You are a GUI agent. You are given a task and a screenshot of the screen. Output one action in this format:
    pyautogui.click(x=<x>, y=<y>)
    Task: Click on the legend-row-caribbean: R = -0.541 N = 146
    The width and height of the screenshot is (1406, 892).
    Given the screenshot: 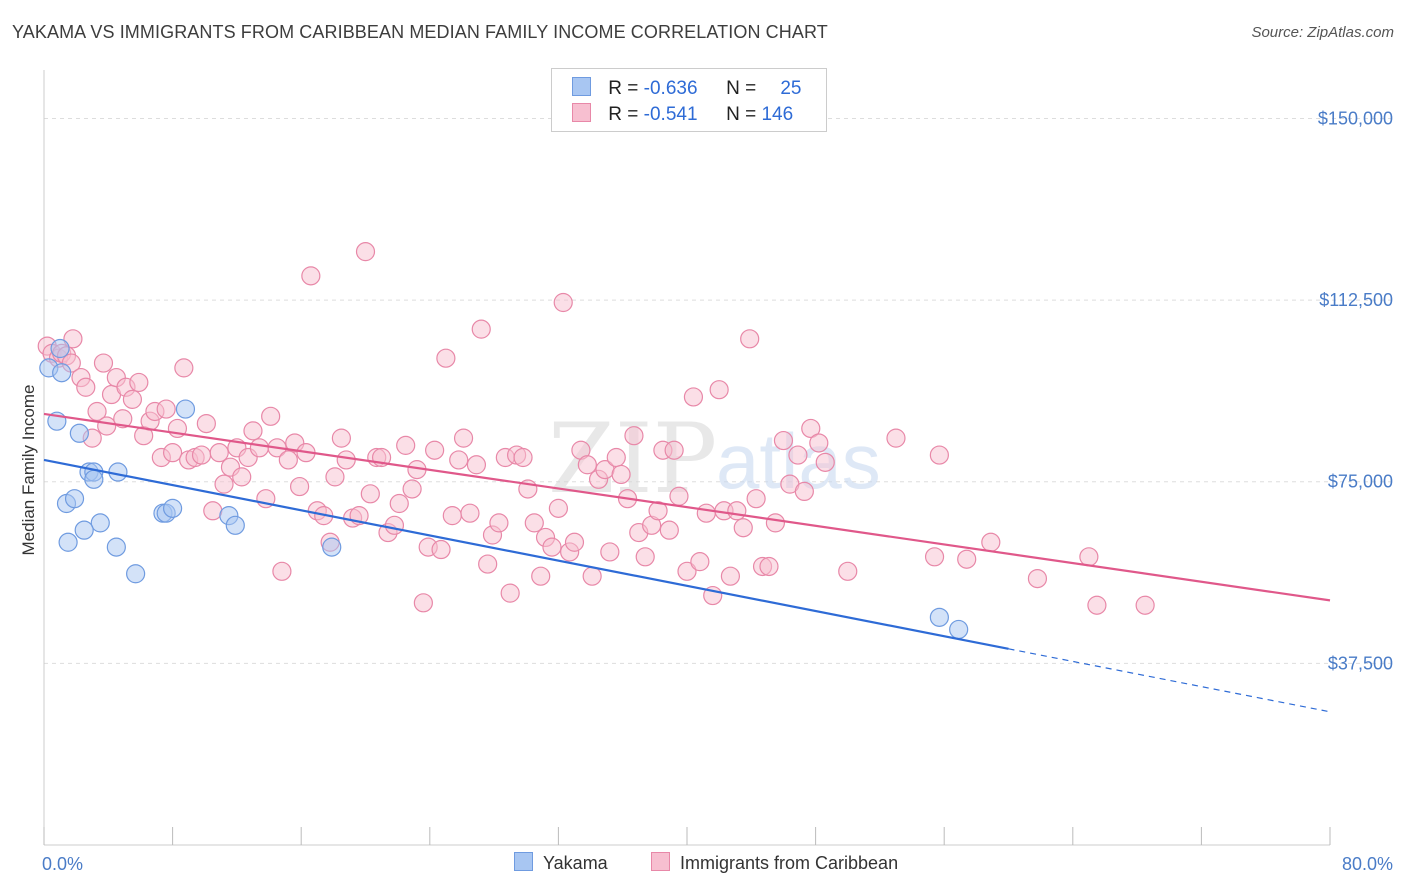 What is the action you would take?
    pyautogui.click(x=686, y=115)
    